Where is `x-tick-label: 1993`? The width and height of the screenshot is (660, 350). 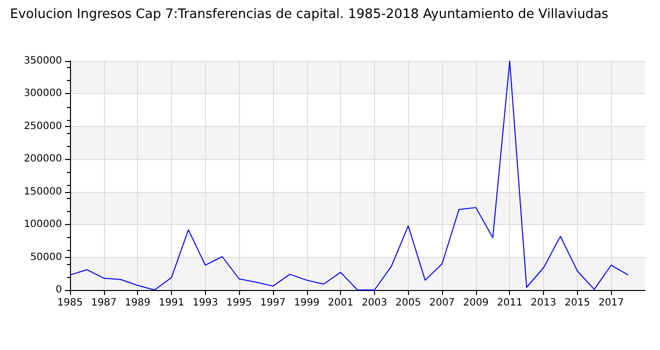 x-tick-label: 1993 is located at coordinates (205, 303).